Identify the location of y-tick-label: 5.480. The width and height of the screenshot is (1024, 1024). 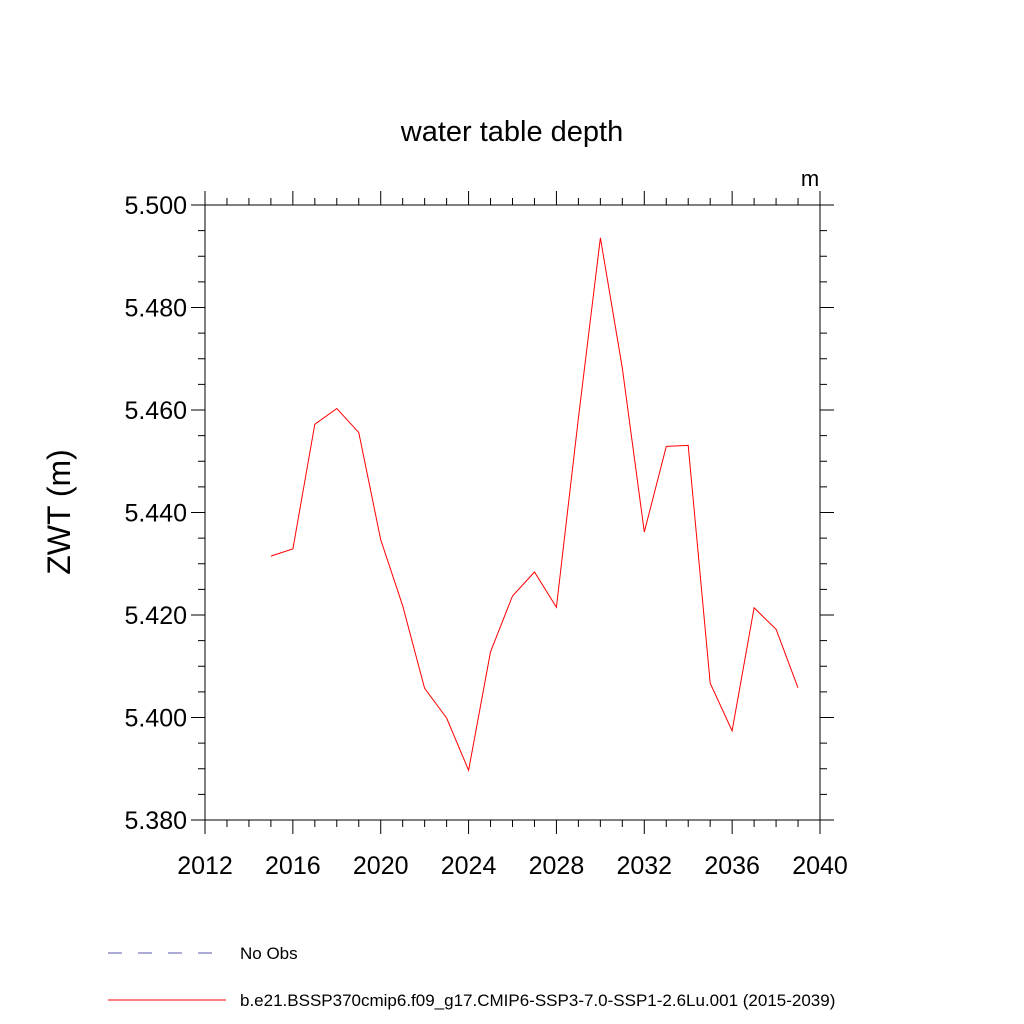
(155, 309).